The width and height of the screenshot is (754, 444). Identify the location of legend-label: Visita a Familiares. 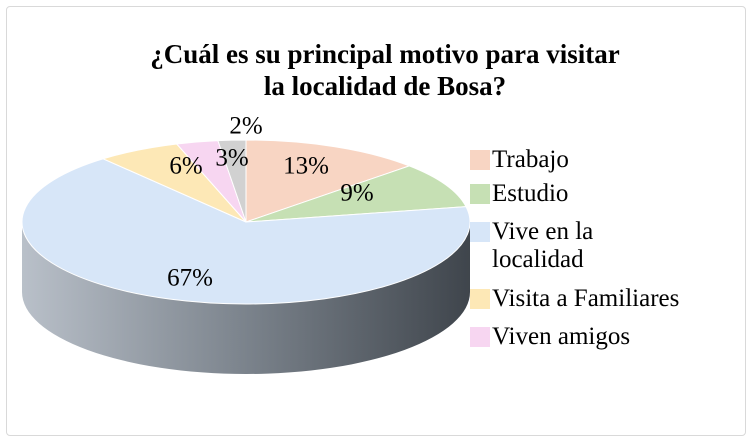
(586, 298).